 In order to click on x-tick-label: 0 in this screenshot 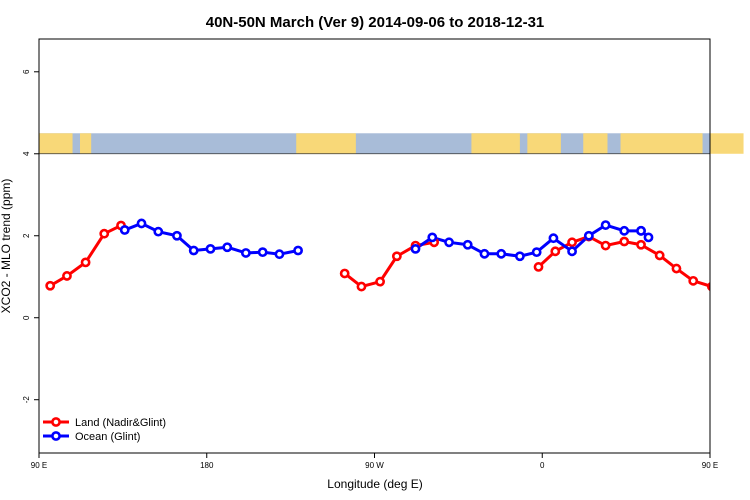, I will do `click(542, 465)`.